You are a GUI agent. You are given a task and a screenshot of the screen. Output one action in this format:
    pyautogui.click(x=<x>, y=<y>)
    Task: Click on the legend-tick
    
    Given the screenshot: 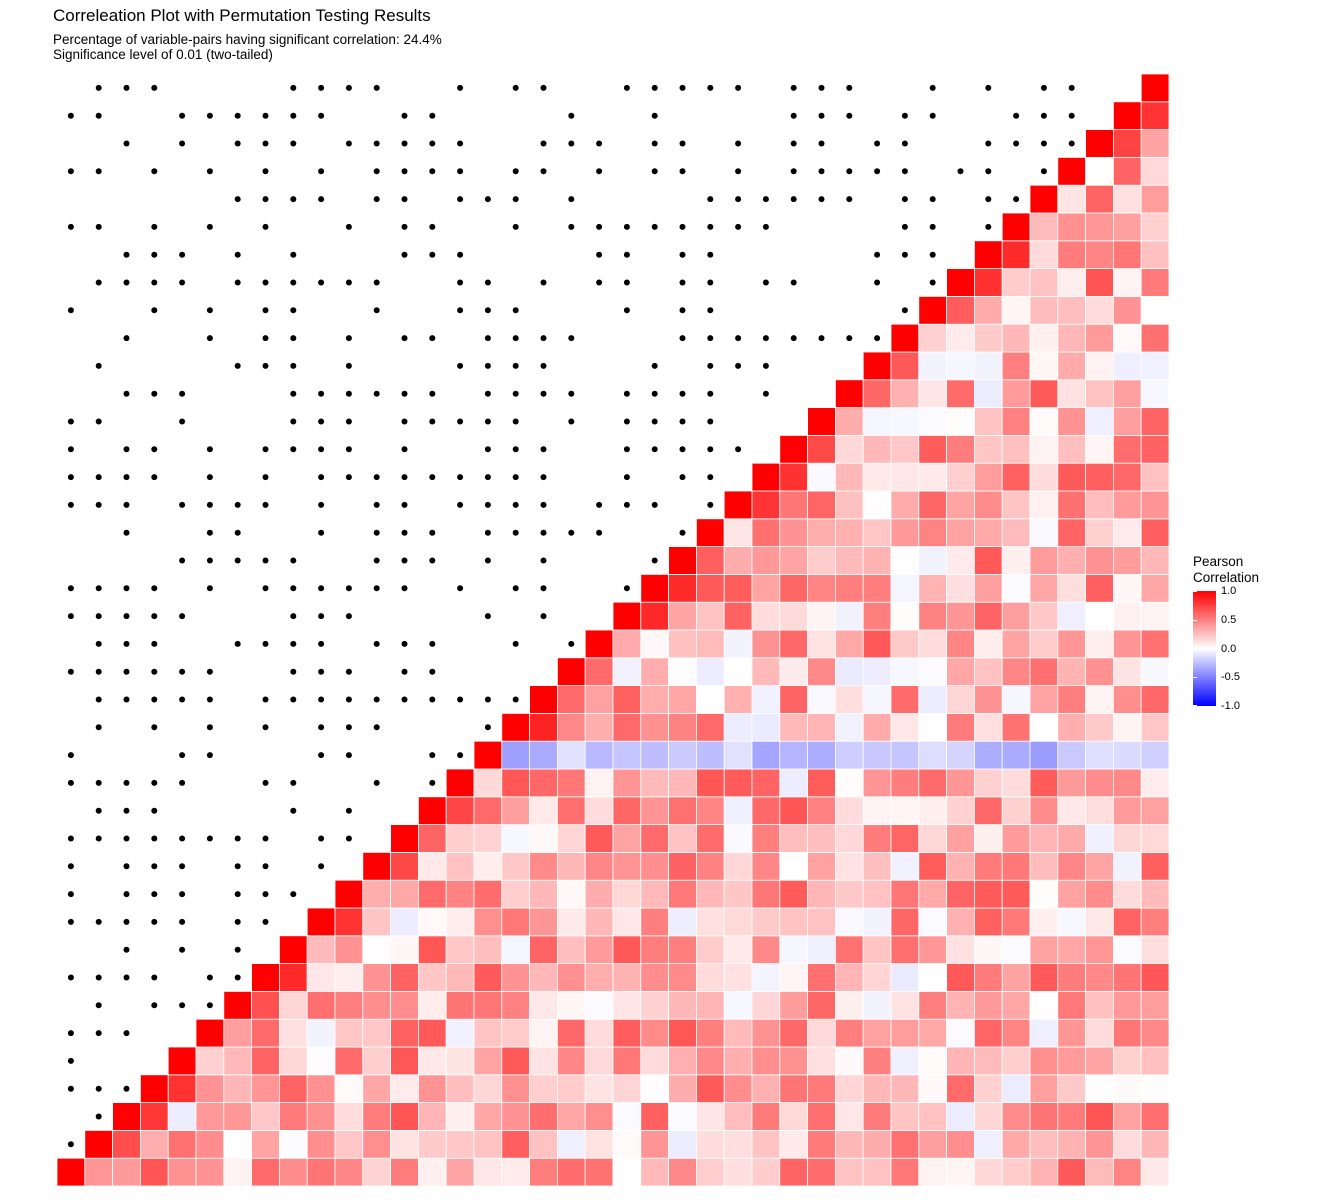 What is the action you would take?
    pyautogui.click(x=1195, y=620)
    